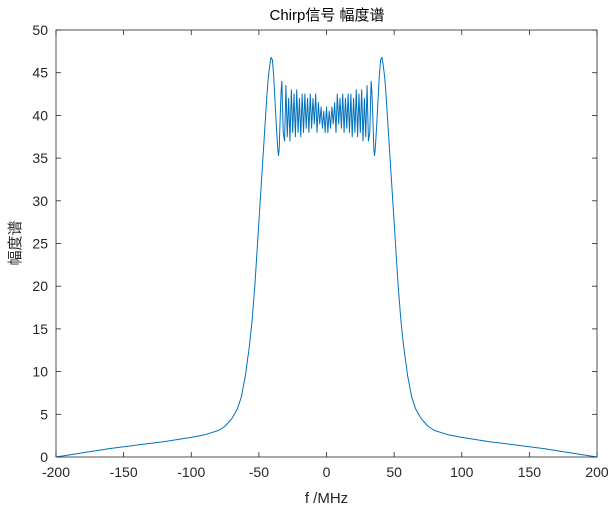 The height and width of the screenshot is (510, 613). I want to click on x-tick-label: 0, so click(327, 472).